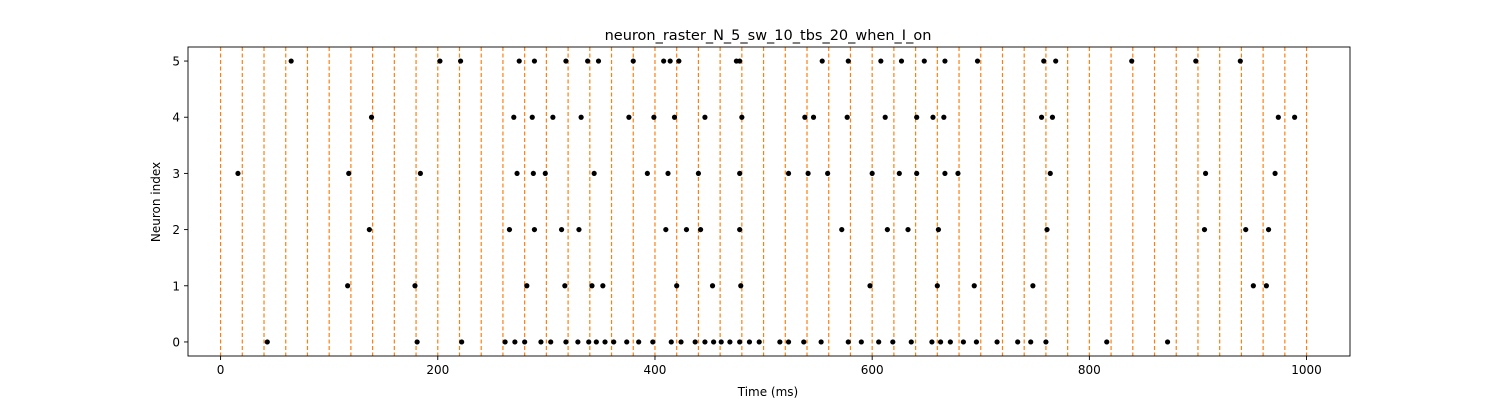 The height and width of the screenshot is (400, 1500). What do you see at coordinates (437, 370) in the screenshot?
I see `x-tick-label: 200` at bounding box center [437, 370].